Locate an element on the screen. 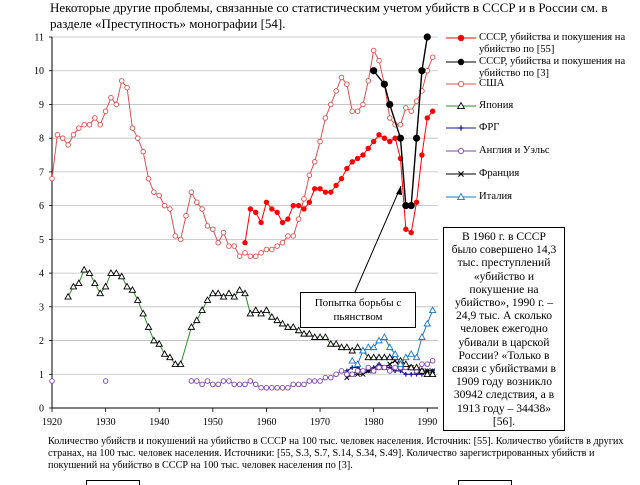 This screenshot has width=640, height=485. legend-label: Япония is located at coordinates (496, 105).